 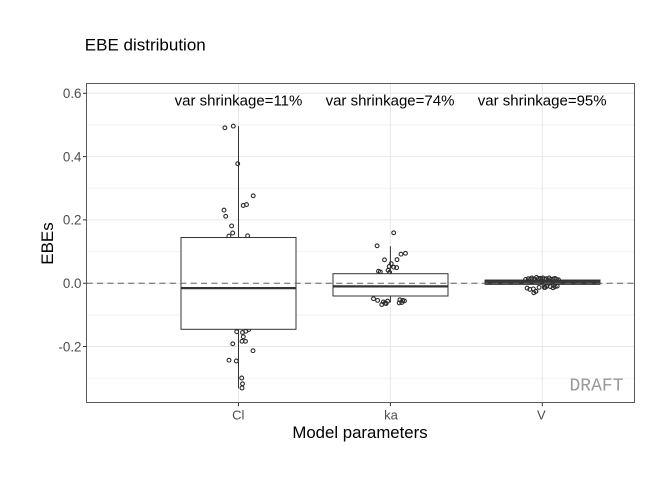 What do you see at coordinates (145, 45) in the screenshot?
I see `svg-text: EBE distribution` at bounding box center [145, 45].